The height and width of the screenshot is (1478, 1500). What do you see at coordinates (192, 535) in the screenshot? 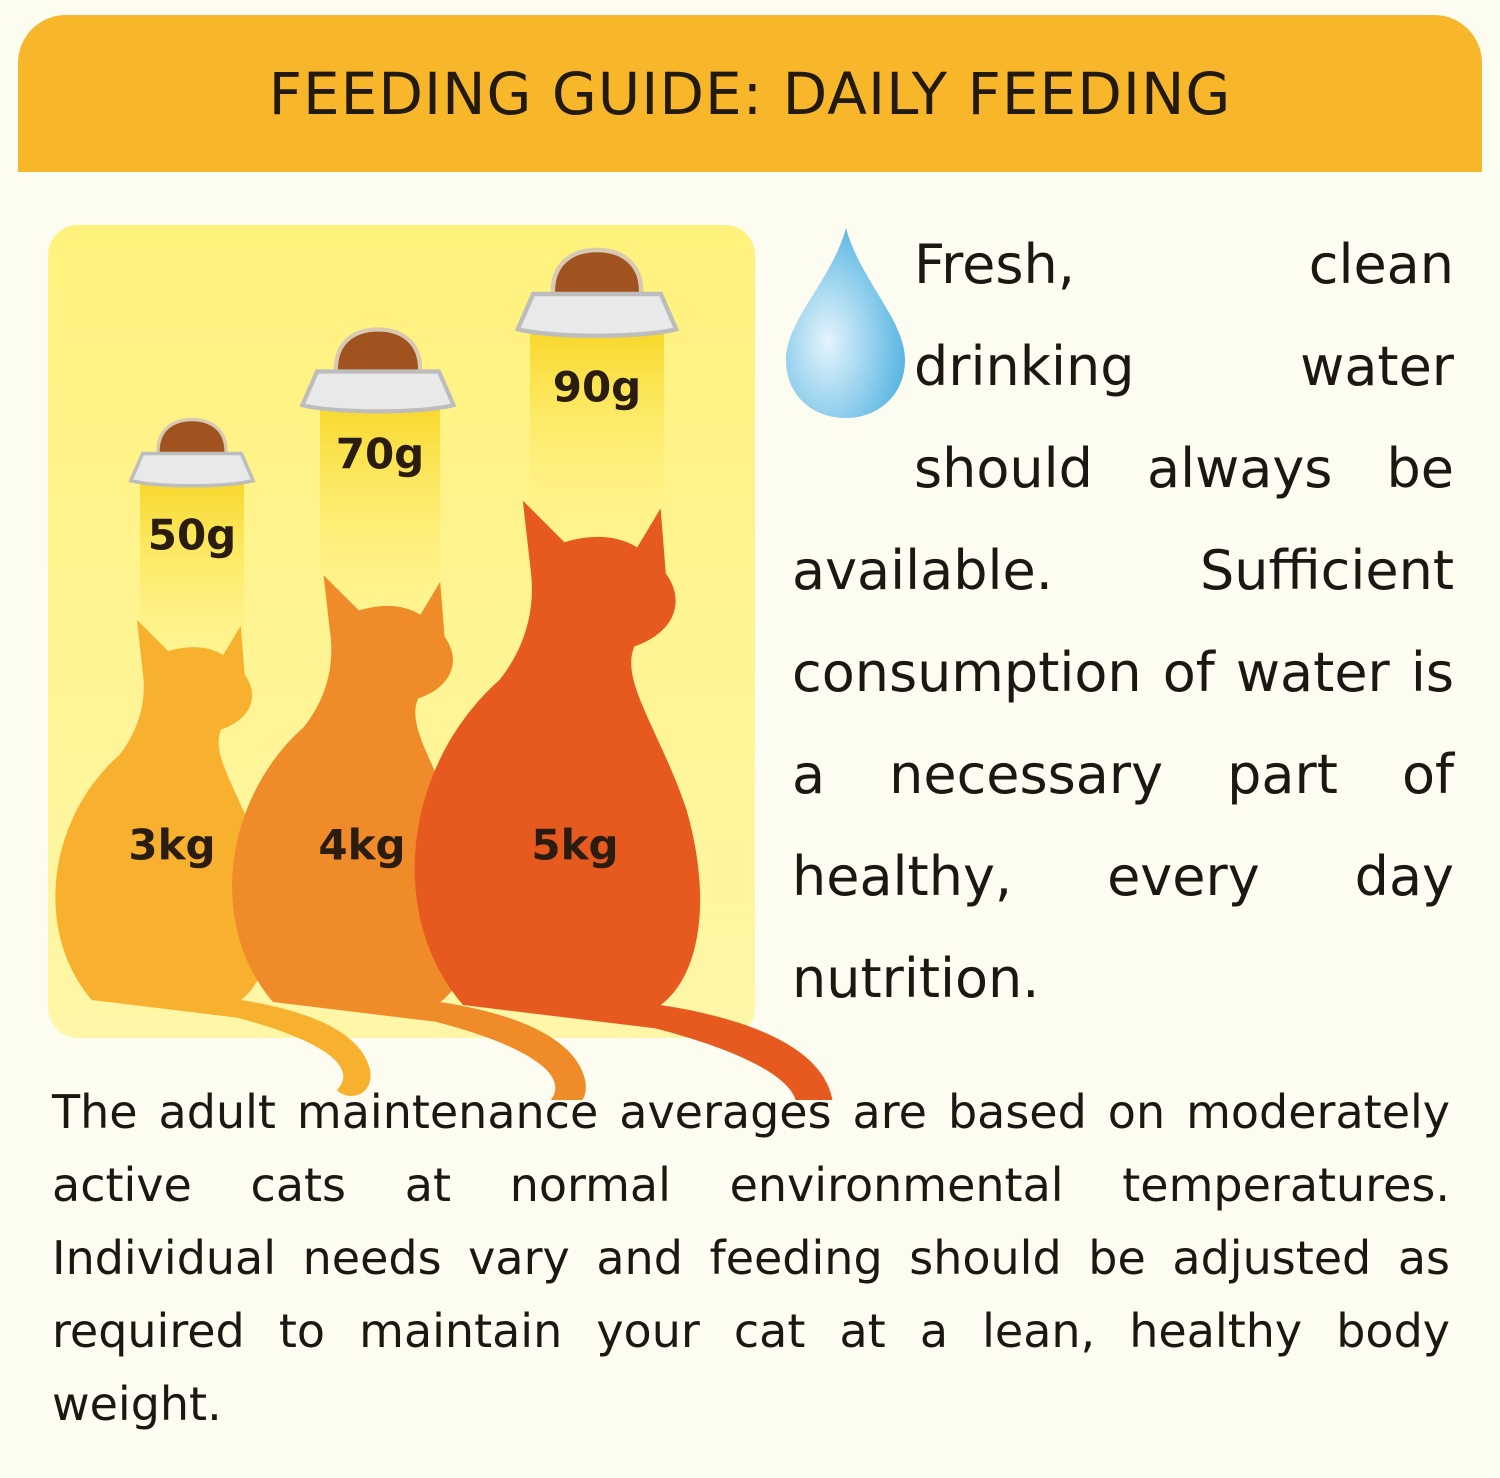
I see `amount-label: 50g` at bounding box center [192, 535].